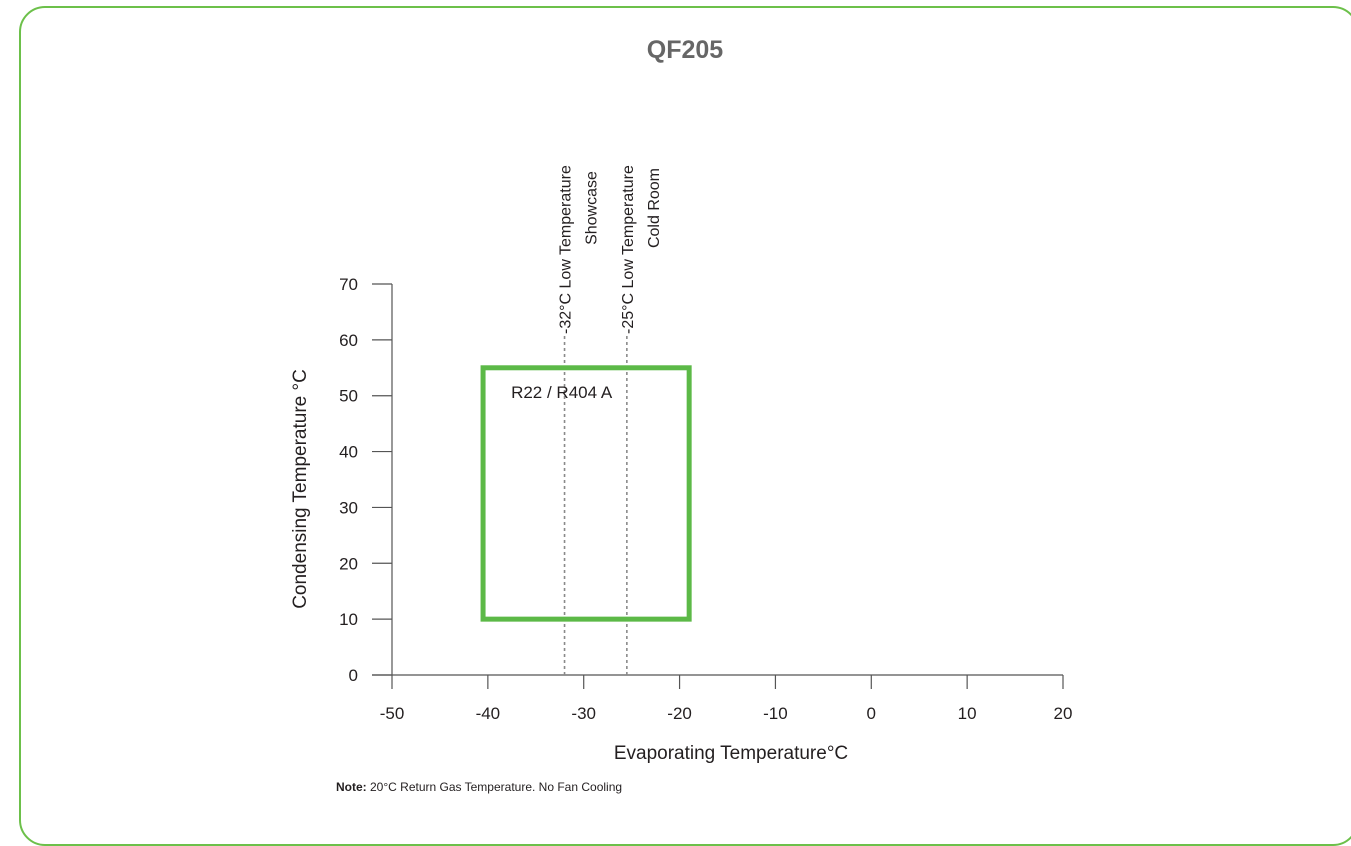  What do you see at coordinates (775, 713) in the screenshot?
I see `x-tick-label: -10` at bounding box center [775, 713].